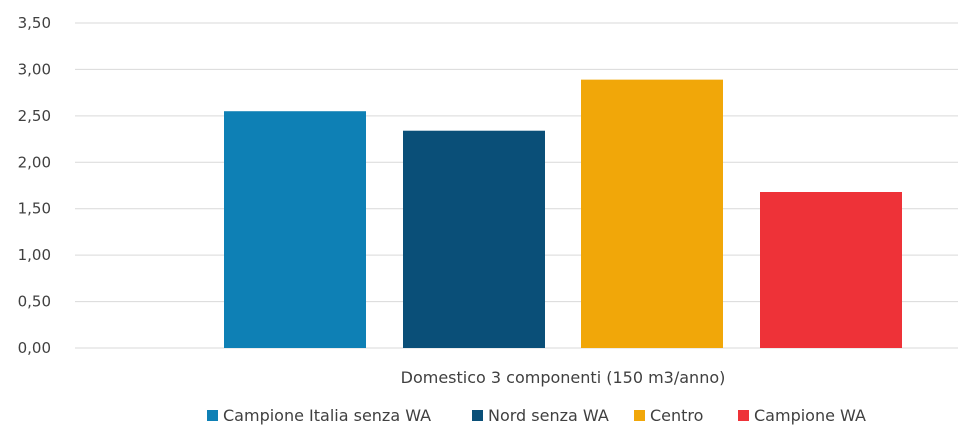  I want to click on y-tick-label: 2,50, so click(34, 116).